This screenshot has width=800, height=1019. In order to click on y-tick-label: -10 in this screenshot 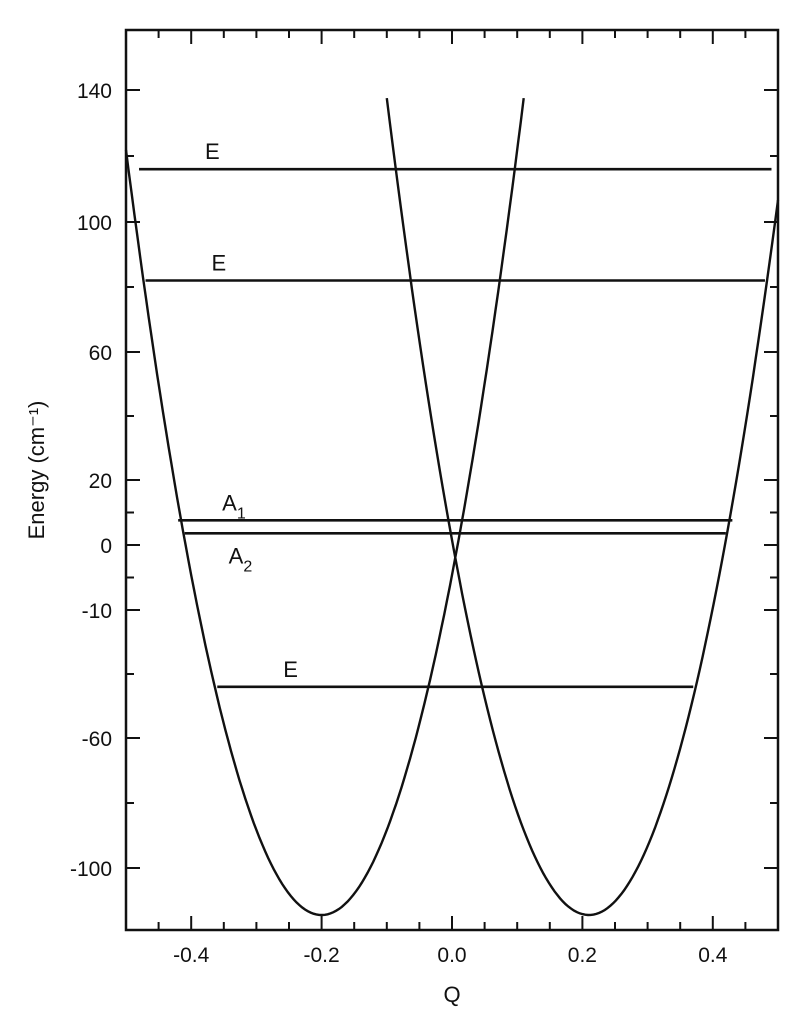, I will do `click(97, 611)`.